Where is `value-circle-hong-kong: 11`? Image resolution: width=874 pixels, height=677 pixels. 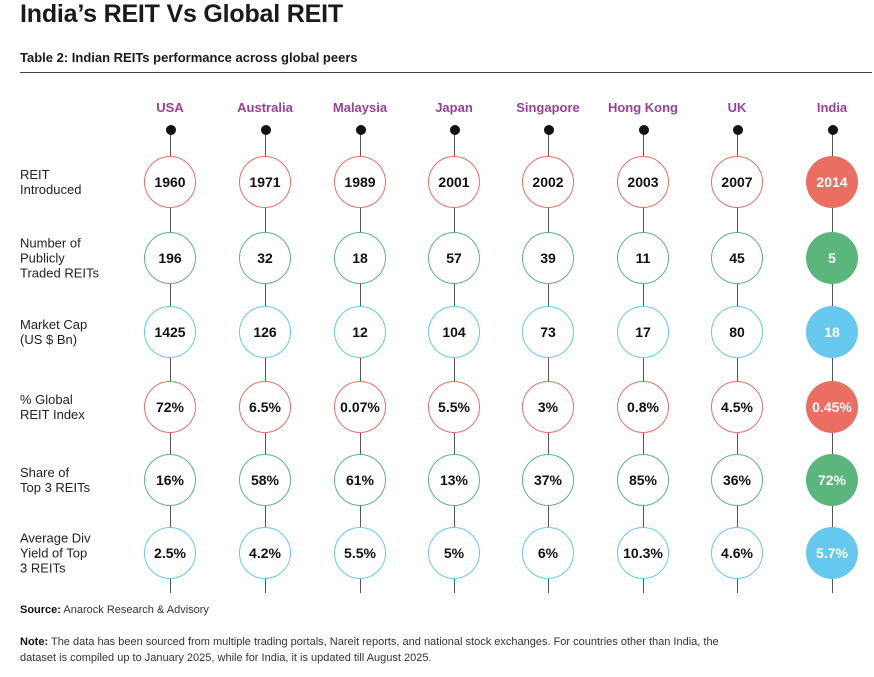
value-circle-hong-kong: 11 is located at coordinates (643, 258).